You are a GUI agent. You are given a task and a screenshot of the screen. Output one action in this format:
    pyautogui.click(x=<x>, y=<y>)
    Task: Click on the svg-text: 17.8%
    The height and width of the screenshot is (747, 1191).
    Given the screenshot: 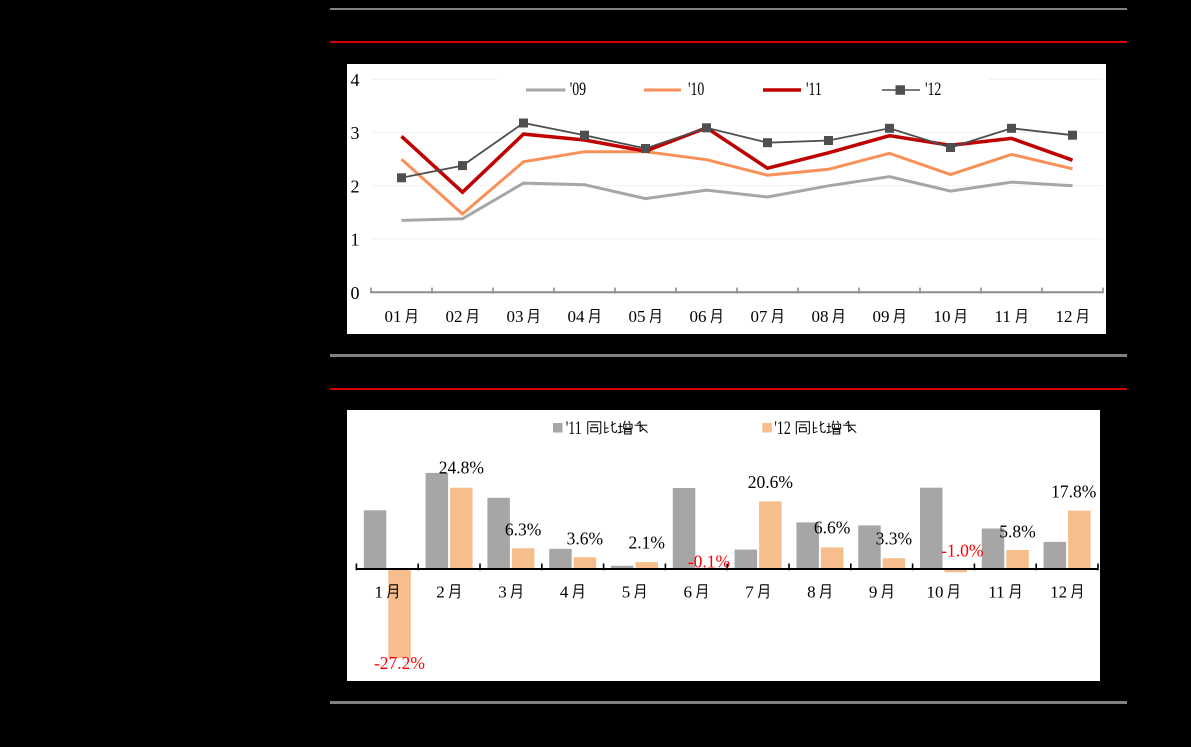 What is the action you would take?
    pyautogui.click(x=1073, y=492)
    